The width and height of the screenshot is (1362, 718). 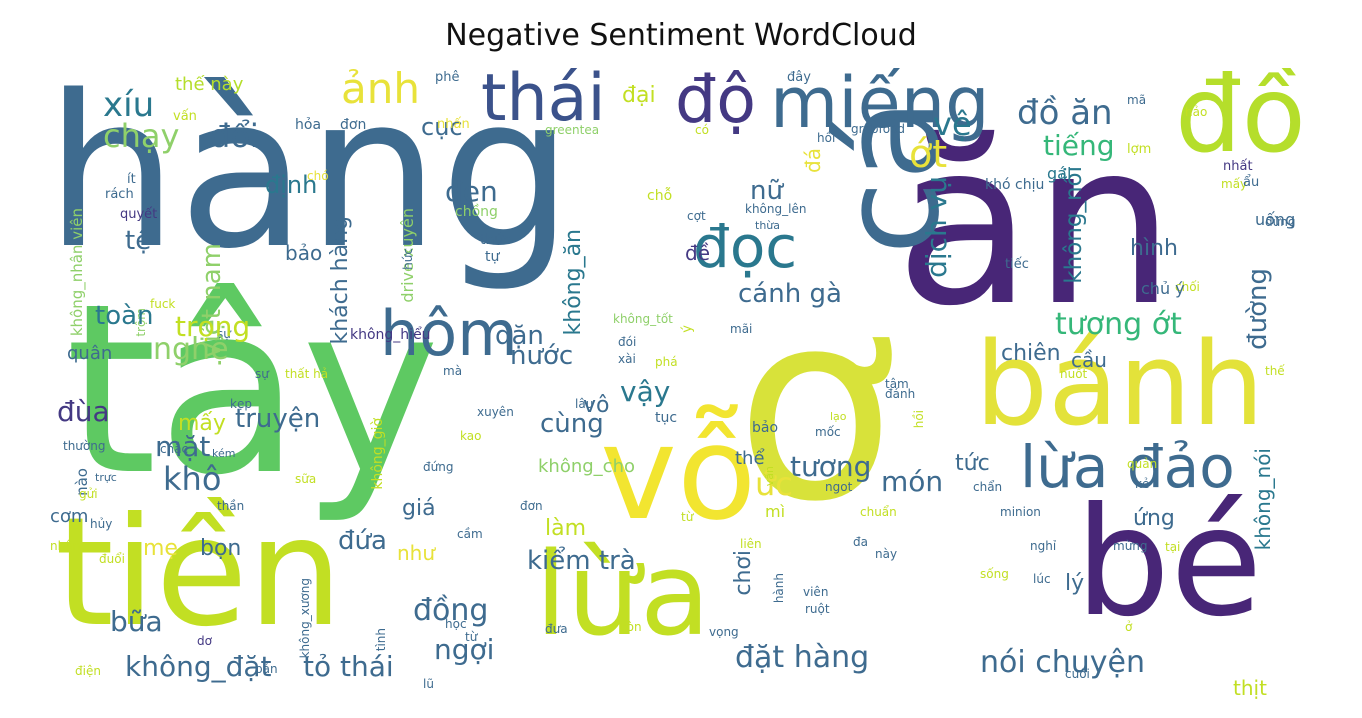 What do you see at coordinates (101, 524) in the screenshot?
I see `cloud-word: hủy` at bounding box center [101, 524].